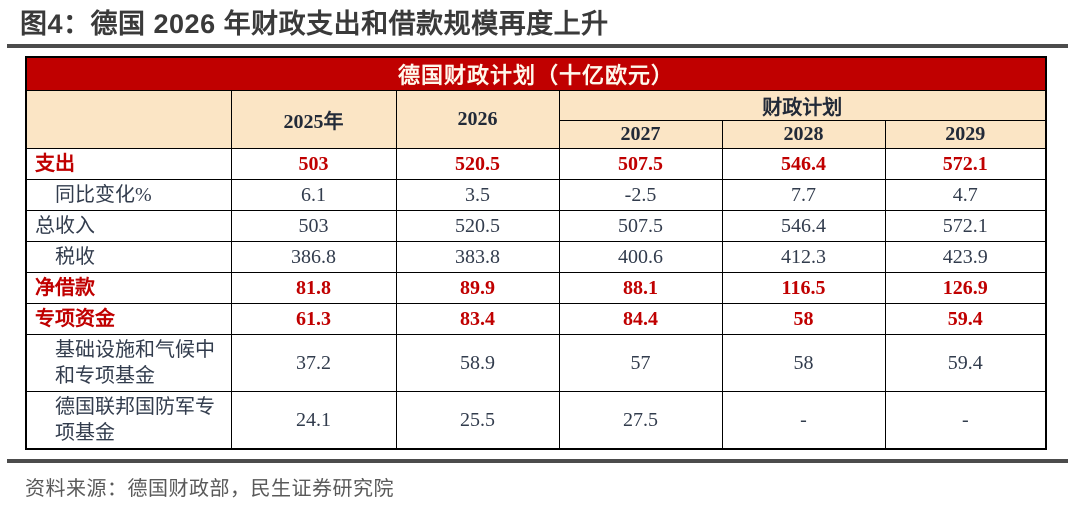 This screenshot has width=1080, height=505. I want to click on table-header-row-years: 2027 2028 2029, so click(536, 134).